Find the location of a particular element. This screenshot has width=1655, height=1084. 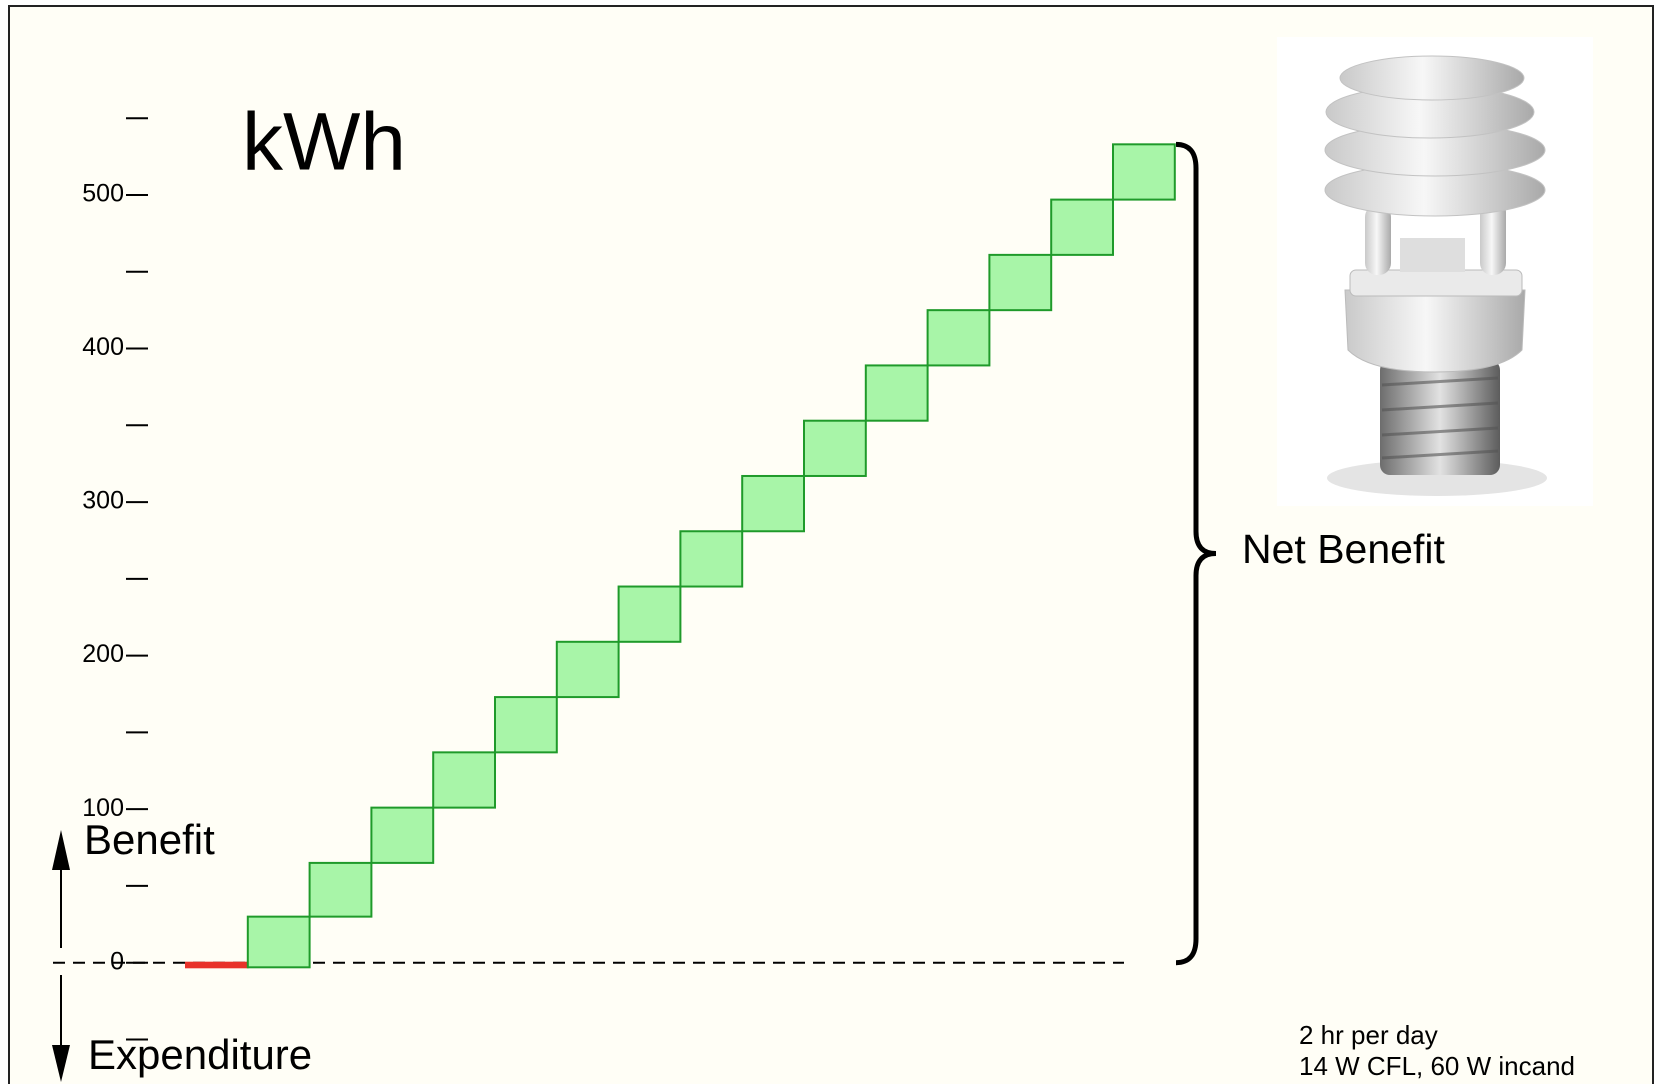

y-tick-label: 400 is located at coordinates (103, 347).